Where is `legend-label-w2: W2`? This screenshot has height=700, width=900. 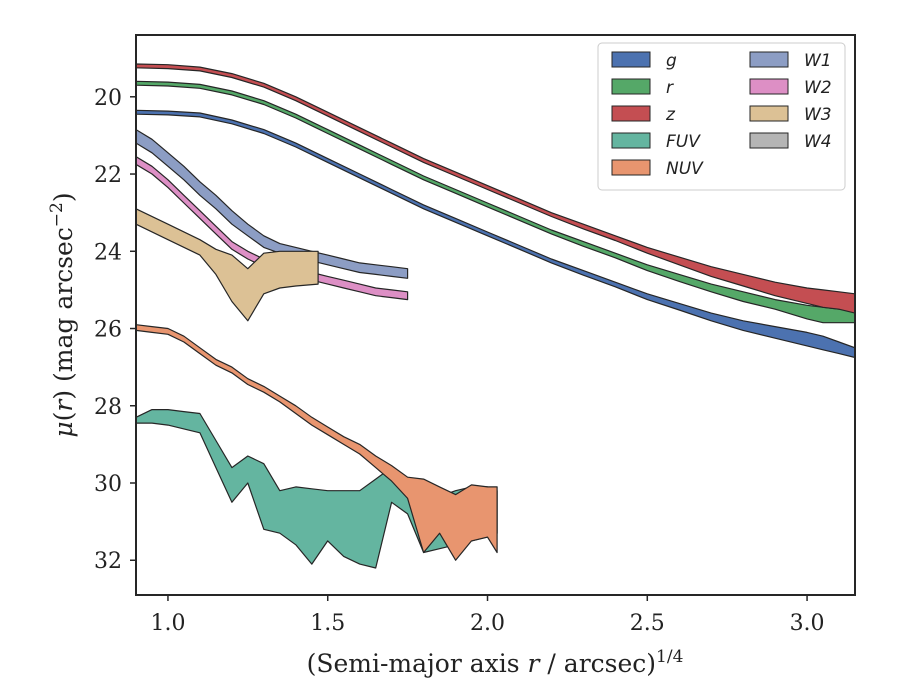
legend-label-w2: W2 is located at coordinates (818, 88).